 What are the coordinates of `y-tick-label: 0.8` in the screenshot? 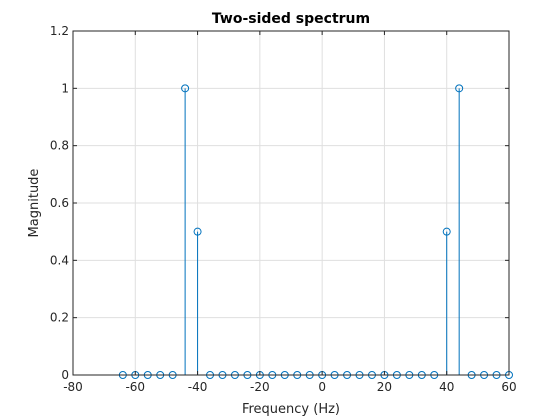 It's located at (59, 146).